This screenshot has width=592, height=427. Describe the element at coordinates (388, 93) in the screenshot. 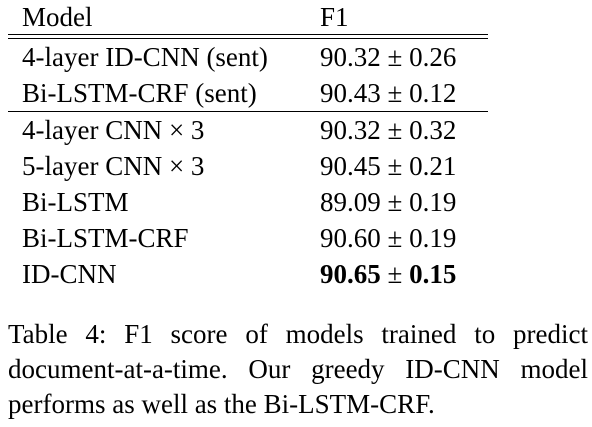

I see `f1-score: 90.43 ± 0.12` at that location.